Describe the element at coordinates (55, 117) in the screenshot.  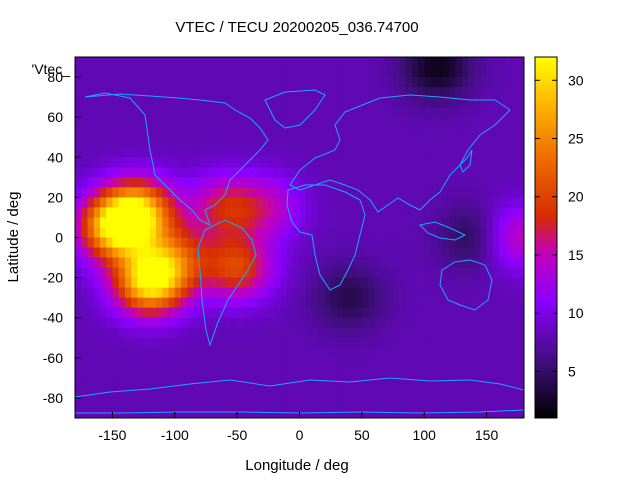
I see `y-tick-label: 60` at that location.